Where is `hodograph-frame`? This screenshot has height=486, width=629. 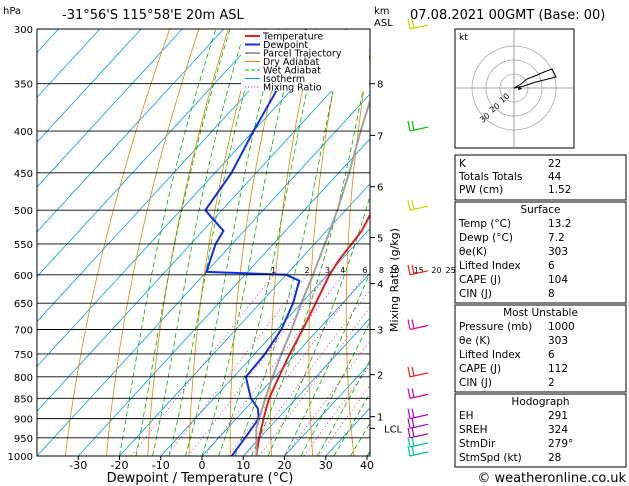
hodograph-frame is located at coordinates (514, 88).